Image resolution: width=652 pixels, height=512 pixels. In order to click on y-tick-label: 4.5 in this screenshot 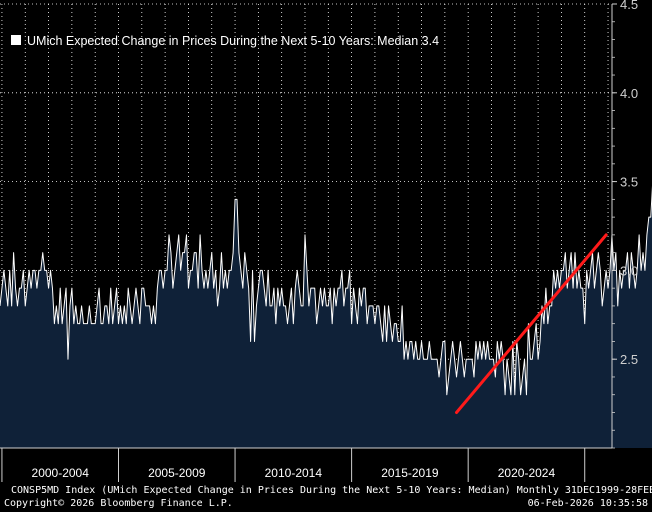, I will do `click(629, 6)`.